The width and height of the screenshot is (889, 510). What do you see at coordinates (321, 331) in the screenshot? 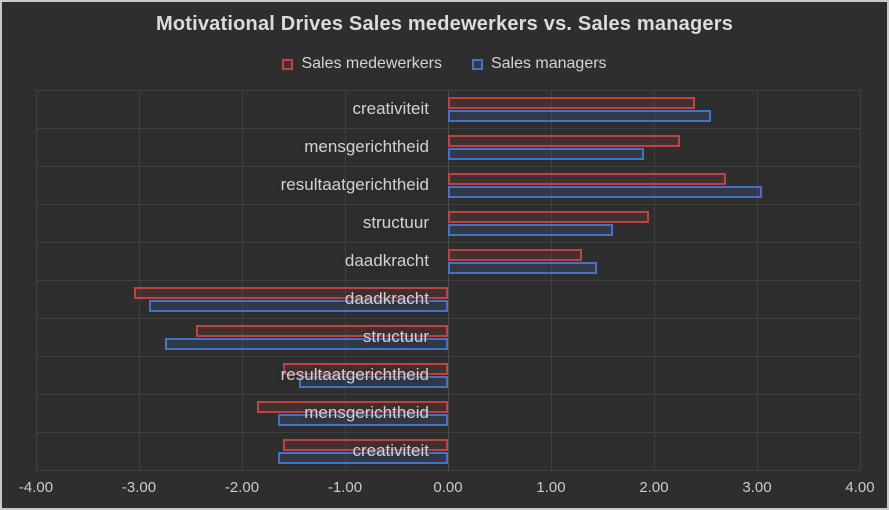
I see `bar-sales-medewerkers-structuur-row7` at bounding box center [321, 331].